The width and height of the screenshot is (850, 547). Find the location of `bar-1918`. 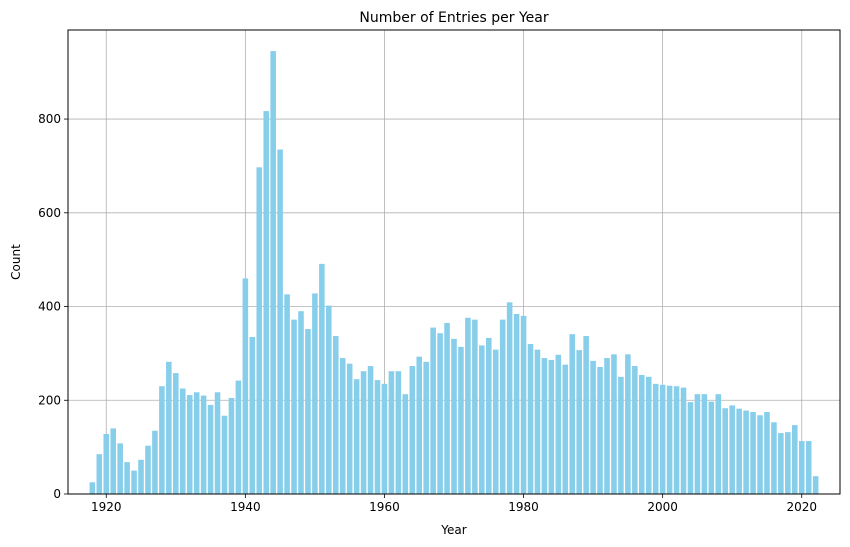

bar-1918 is located at coordinates (92, 488).